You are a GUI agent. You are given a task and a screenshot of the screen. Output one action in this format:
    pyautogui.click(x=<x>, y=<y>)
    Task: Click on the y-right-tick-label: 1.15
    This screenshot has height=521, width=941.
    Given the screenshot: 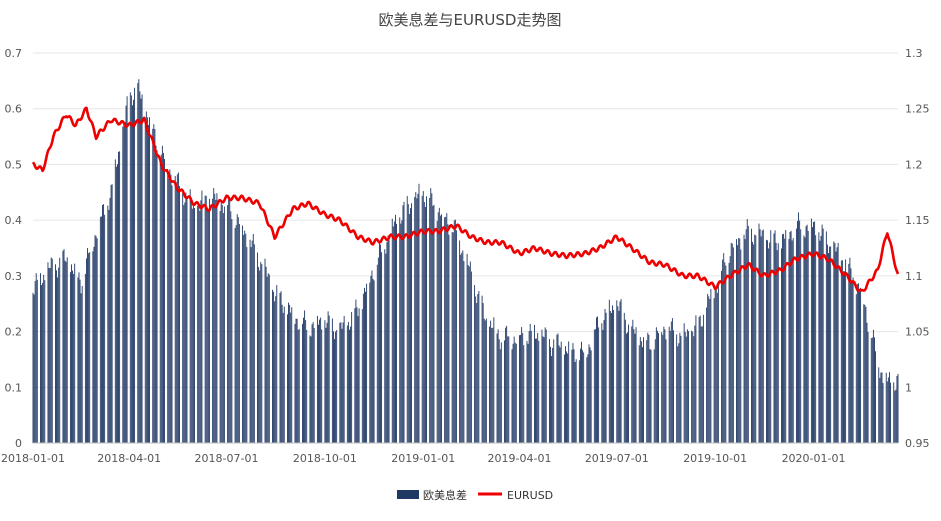 What is the action you would take?
    pyautogui.click(x=917, y=220)
    